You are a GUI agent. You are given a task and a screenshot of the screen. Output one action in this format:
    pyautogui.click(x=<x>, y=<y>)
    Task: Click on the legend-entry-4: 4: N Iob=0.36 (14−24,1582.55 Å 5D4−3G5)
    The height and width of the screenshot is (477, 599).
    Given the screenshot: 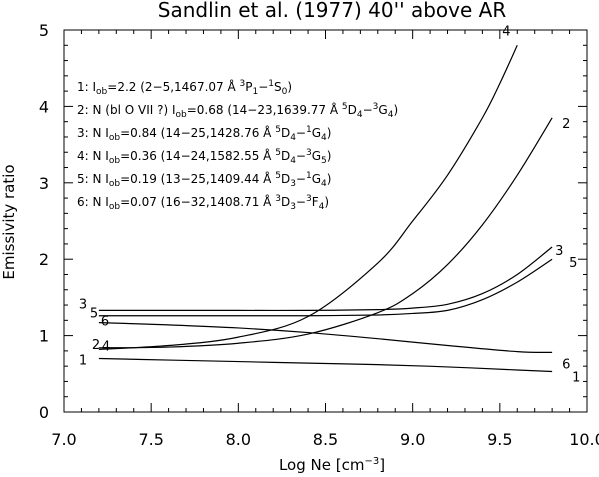 What is the action you would take?
    pyautogui.click(x=204, y=157)
    